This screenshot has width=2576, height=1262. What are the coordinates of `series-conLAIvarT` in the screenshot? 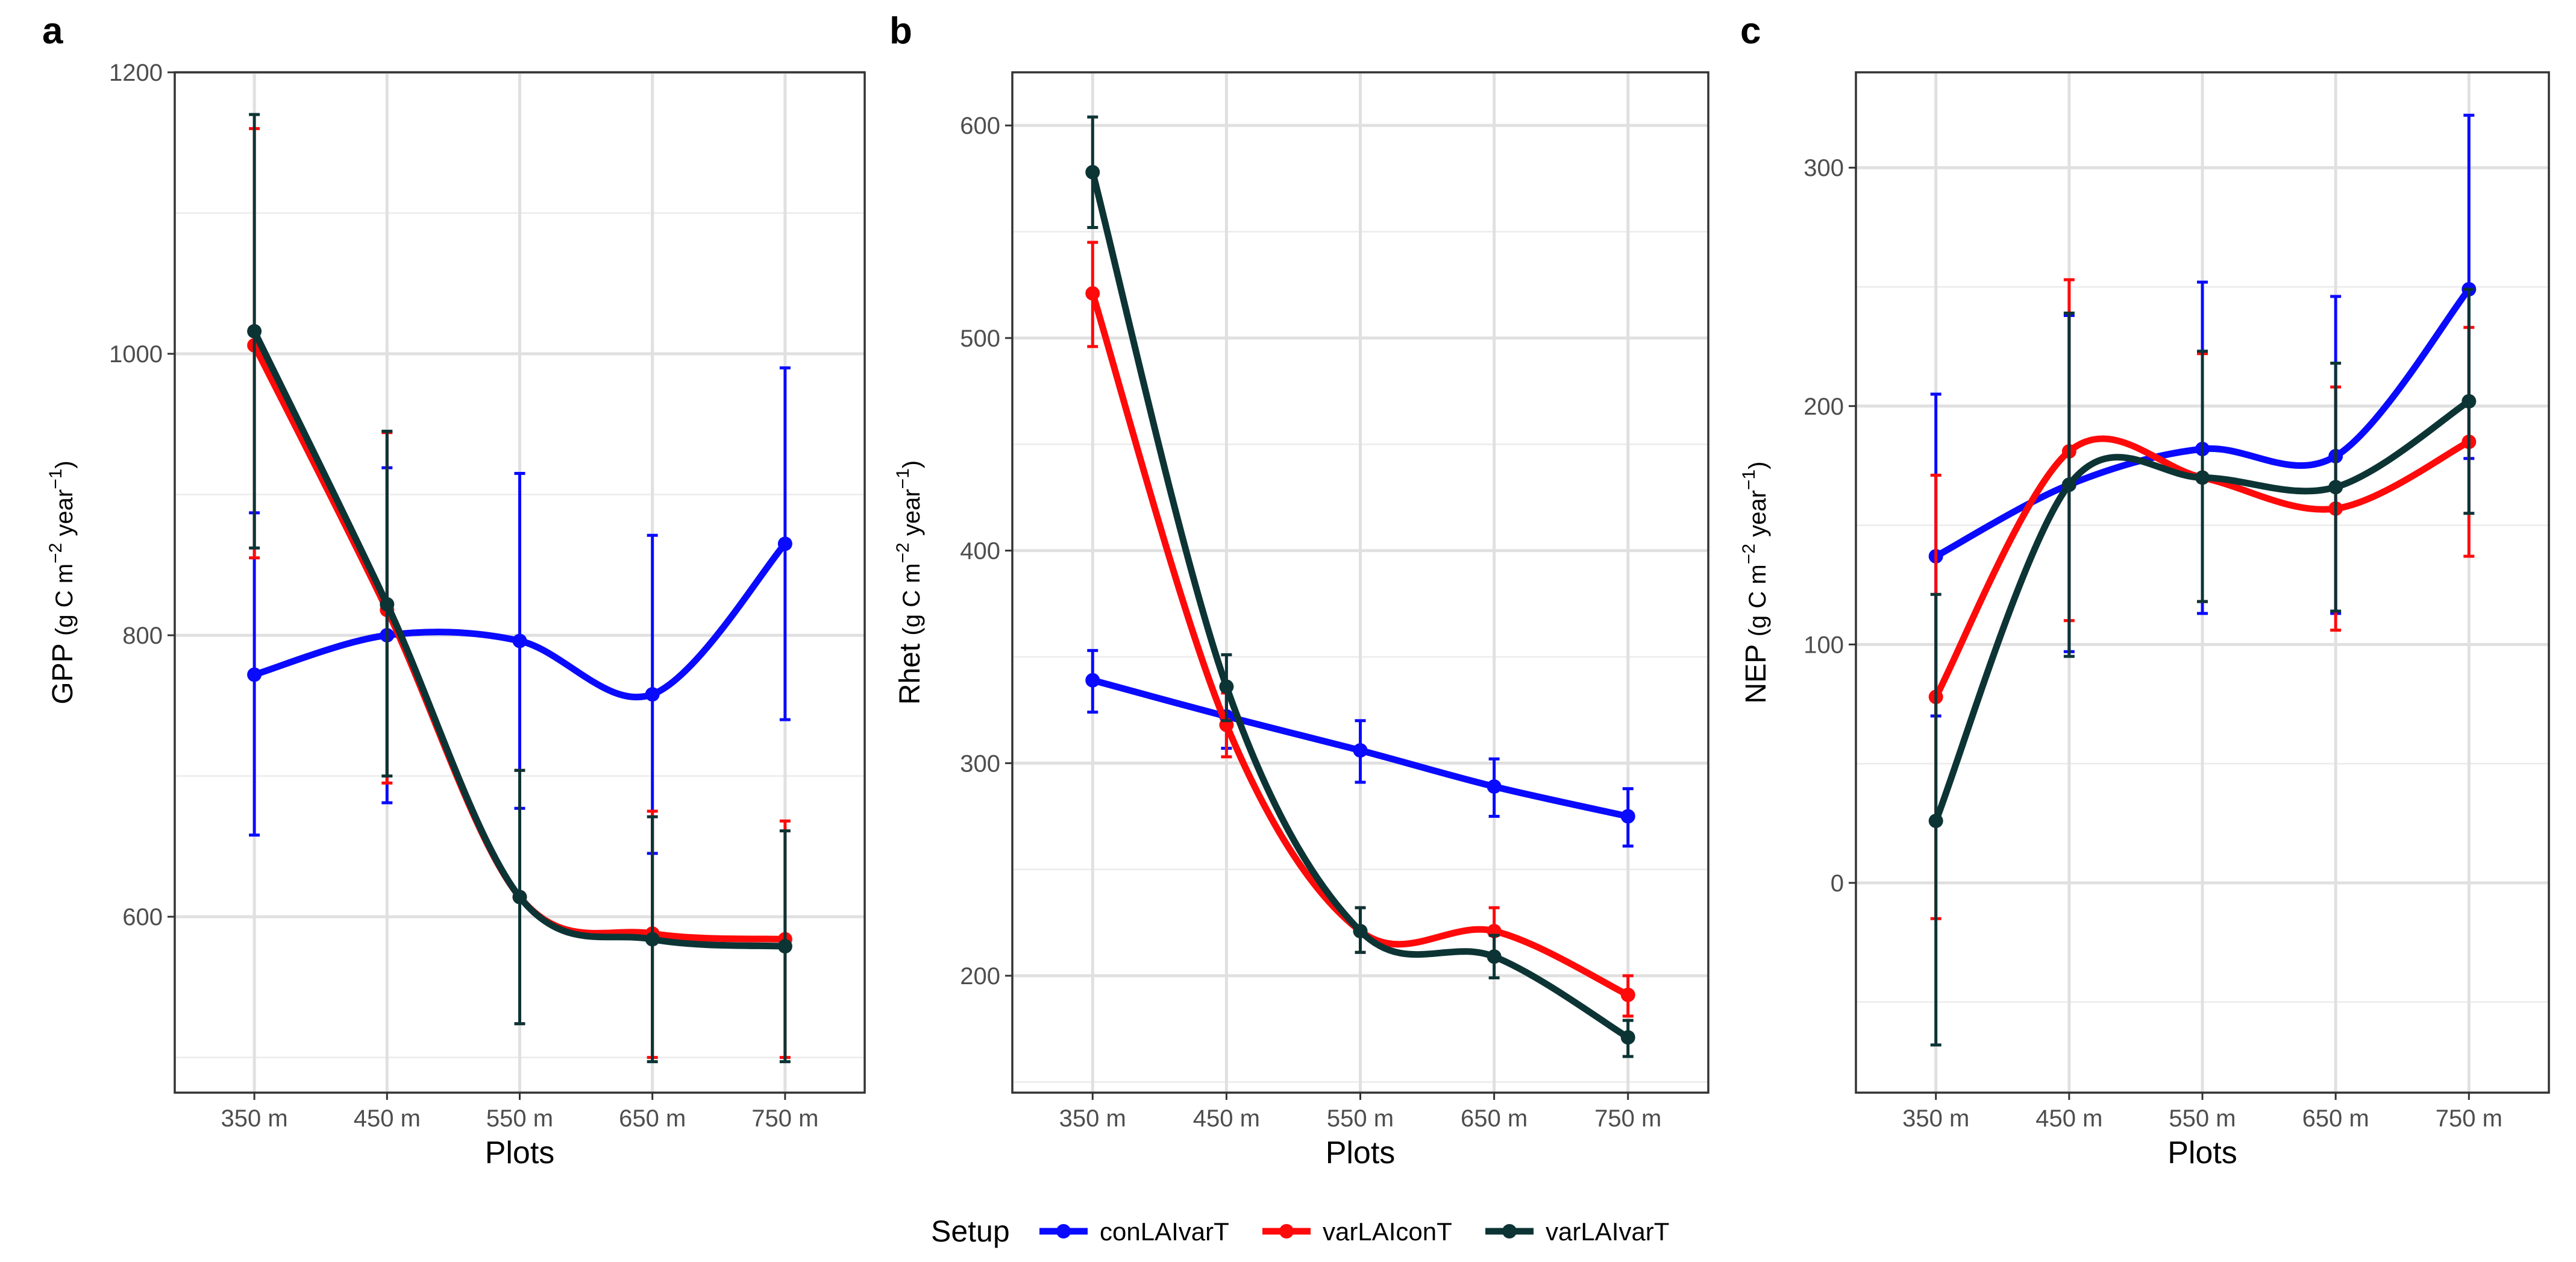 It's located at (1360, 748).